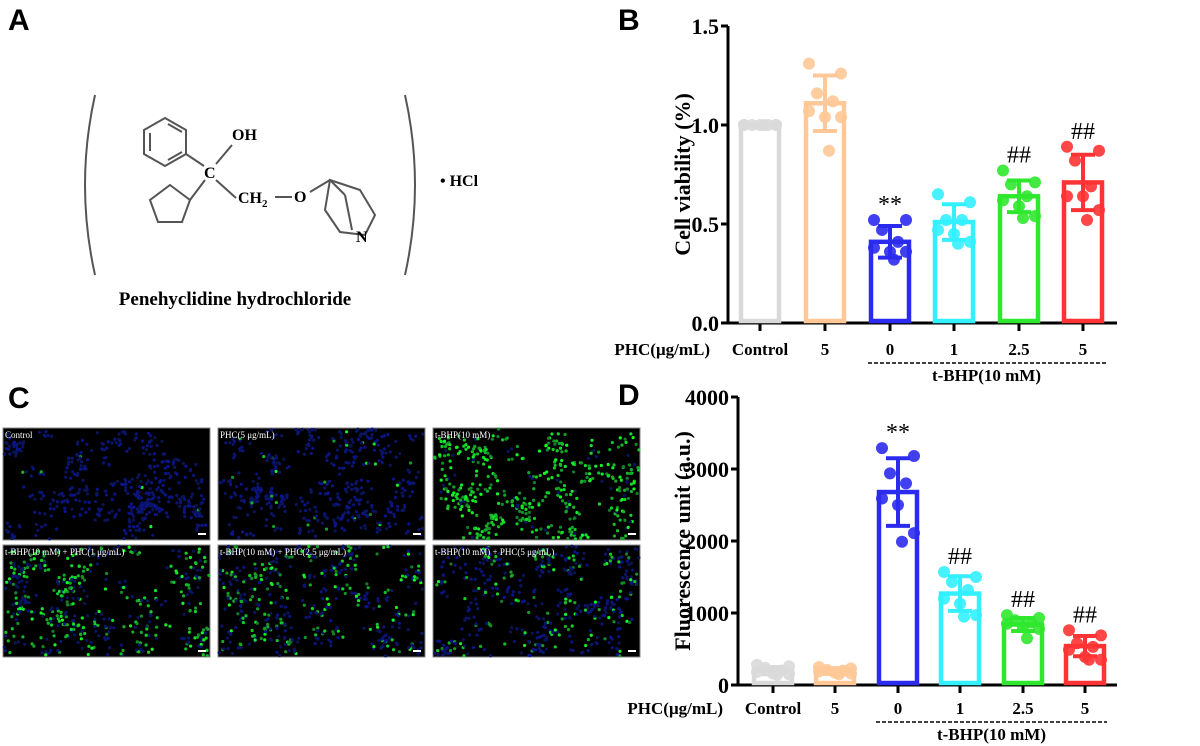  Describe the element at coordinates (64, 552) in the screenshot. I see `micrograph-label: t-BHP(10 mM) + PHC(1 μg/mL)` at that location.